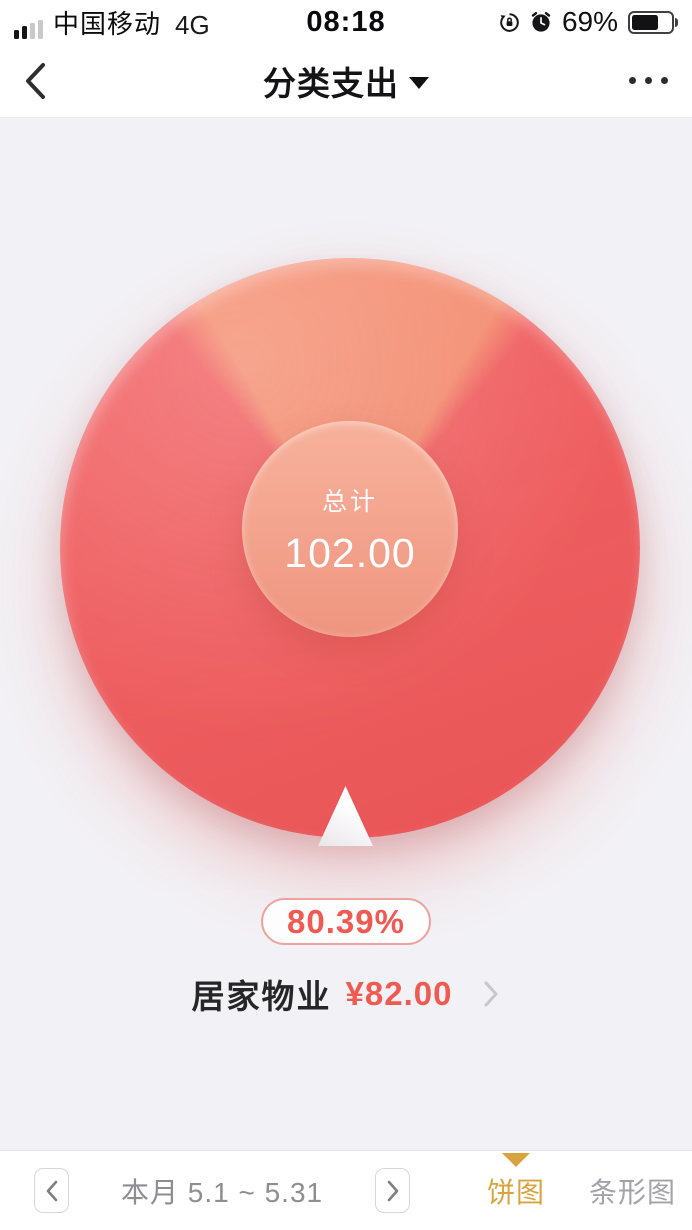 This screenshot has height=1230, width=692. I want to click on bottom-toolbar: 本月 5.1 ~ 5.31 饼图 条形图, so click(346, 1190).